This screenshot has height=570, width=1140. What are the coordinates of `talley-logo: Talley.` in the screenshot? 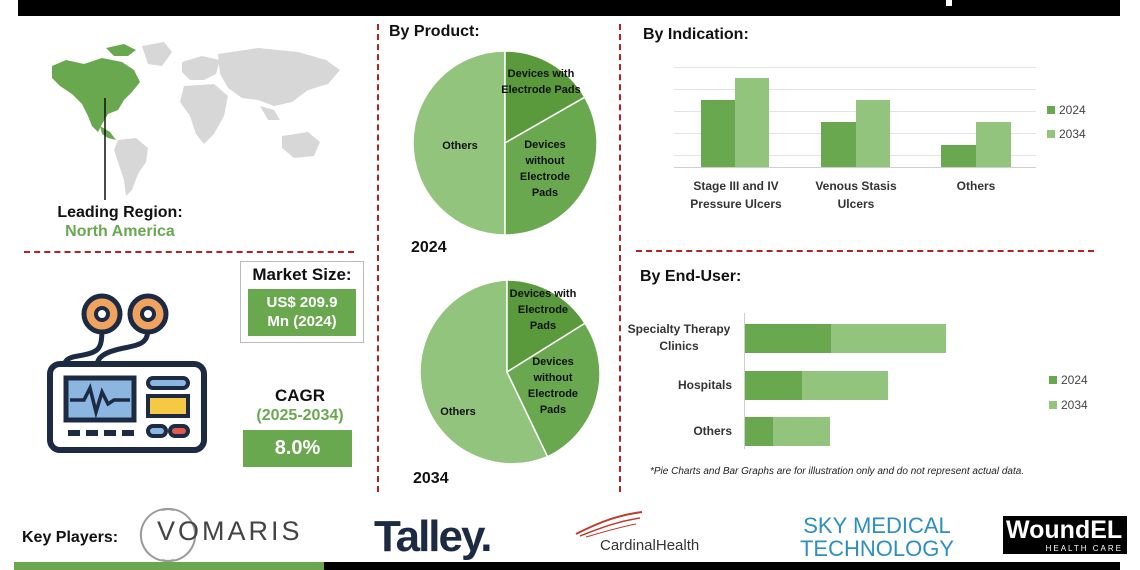 It's located at (433, 536).